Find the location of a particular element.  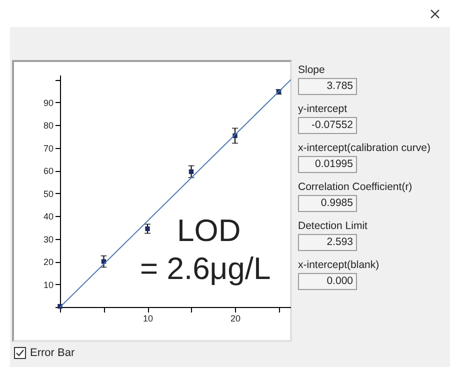

text: Detection Limit is located at coordinates (333, 227).